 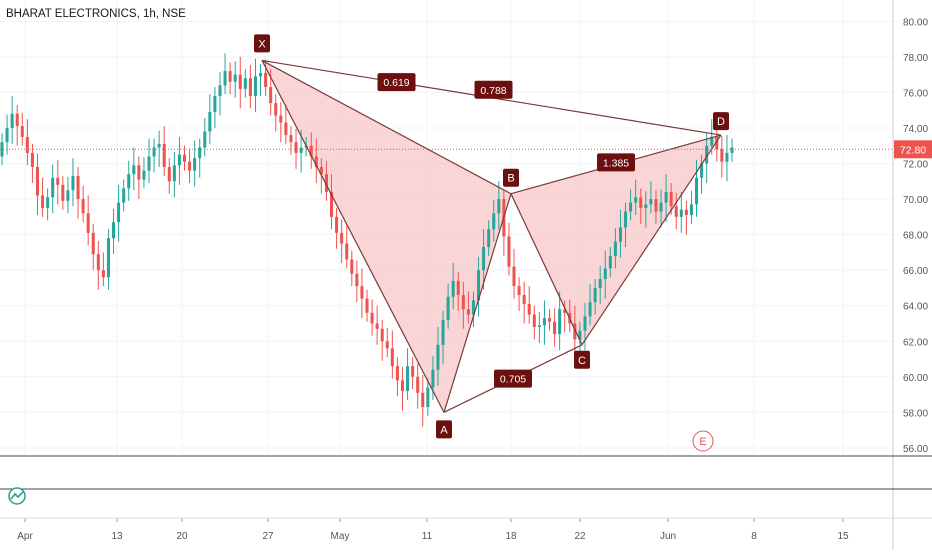 I want to click on point-label-d: D, so click(x=721, y=122).